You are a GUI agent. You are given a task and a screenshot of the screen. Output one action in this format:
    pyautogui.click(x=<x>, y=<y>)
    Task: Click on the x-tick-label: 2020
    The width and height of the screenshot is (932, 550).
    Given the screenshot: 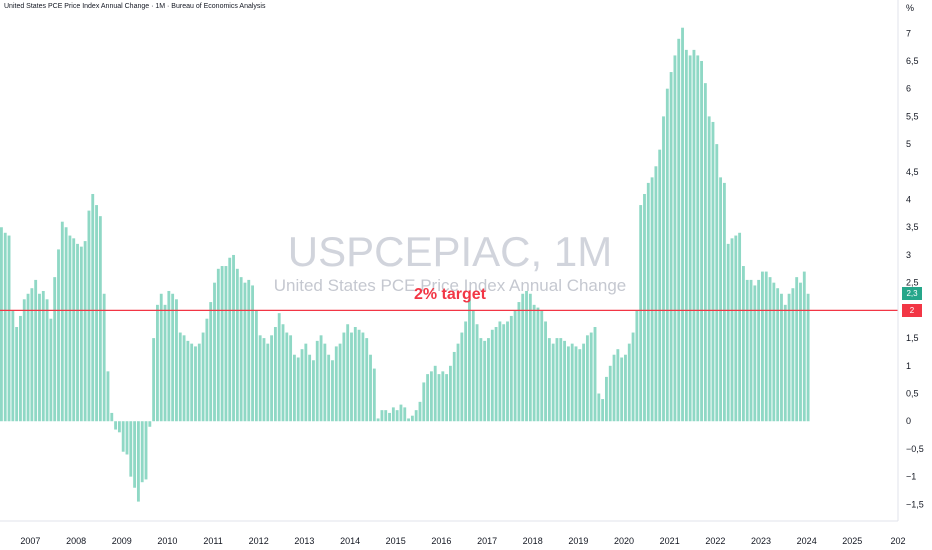 What is the action you would take?
    pyautogui.click(x=624, y=541)
    